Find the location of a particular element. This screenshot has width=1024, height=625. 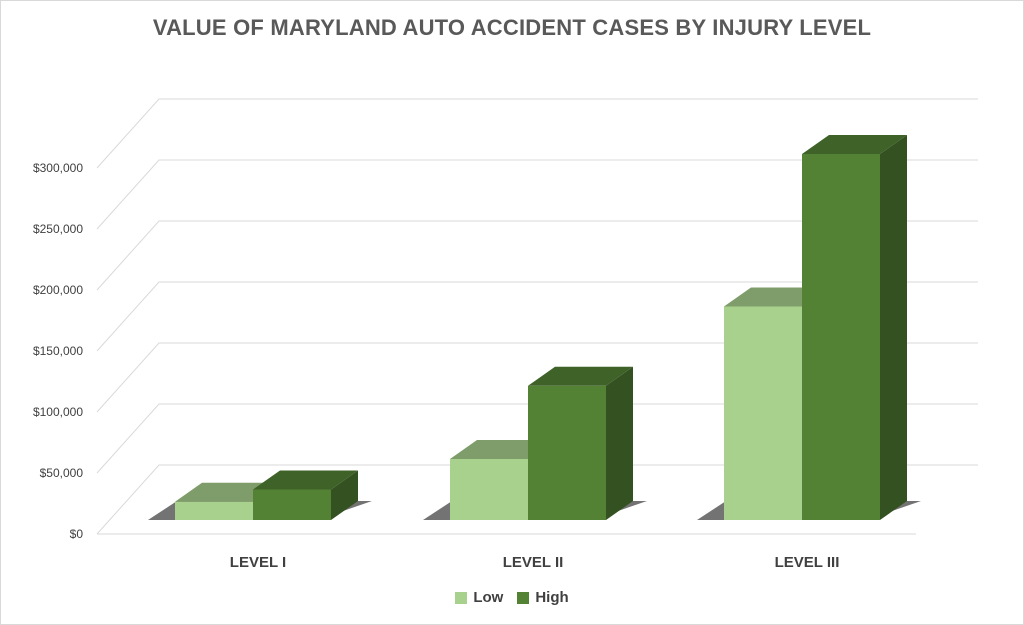

category-label: LEVEL I is located at coordinates (258, 562).